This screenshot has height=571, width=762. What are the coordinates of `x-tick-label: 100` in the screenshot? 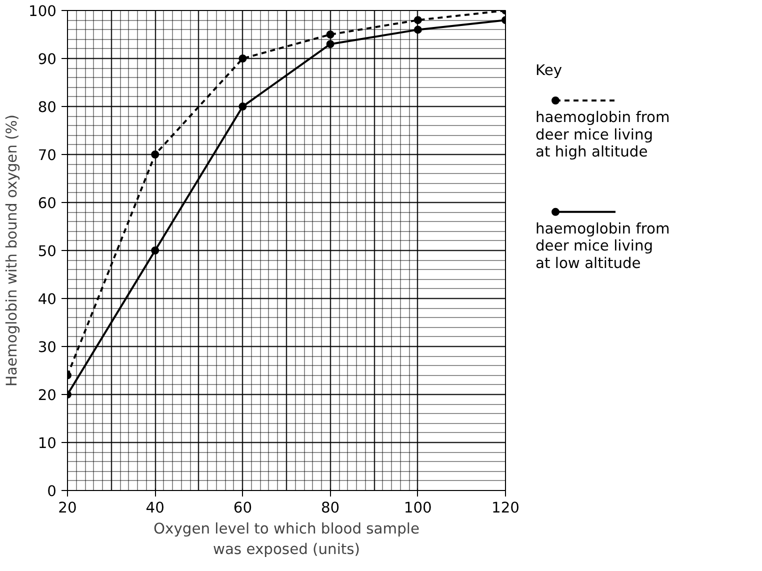 It's located at (418, 508).